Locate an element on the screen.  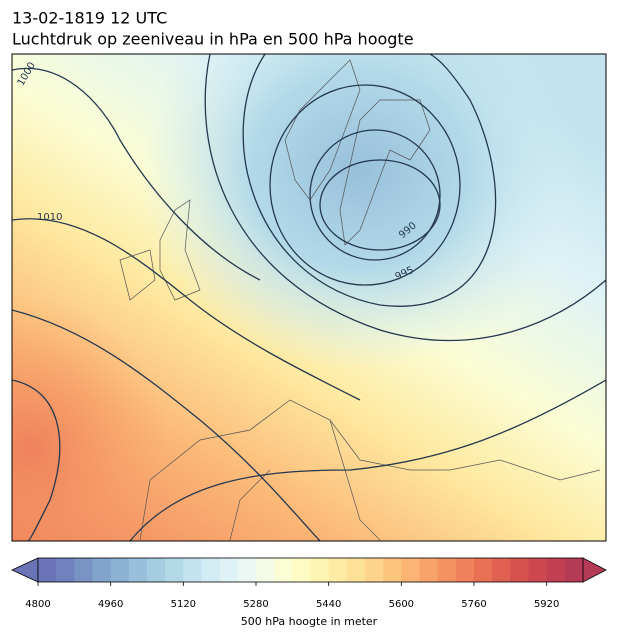
colorbar-tick-label: 4960 is located at coordinates (110, 604).